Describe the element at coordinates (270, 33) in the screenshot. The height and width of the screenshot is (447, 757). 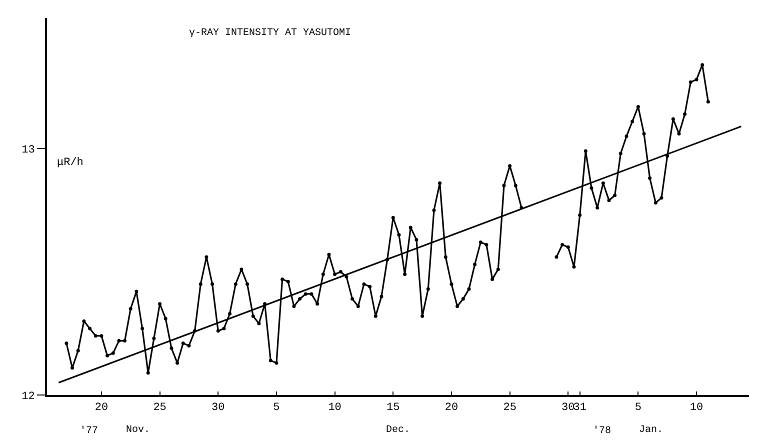
I see `text: γ-RAY INTENSITY AT YASUTOMI` at that location.